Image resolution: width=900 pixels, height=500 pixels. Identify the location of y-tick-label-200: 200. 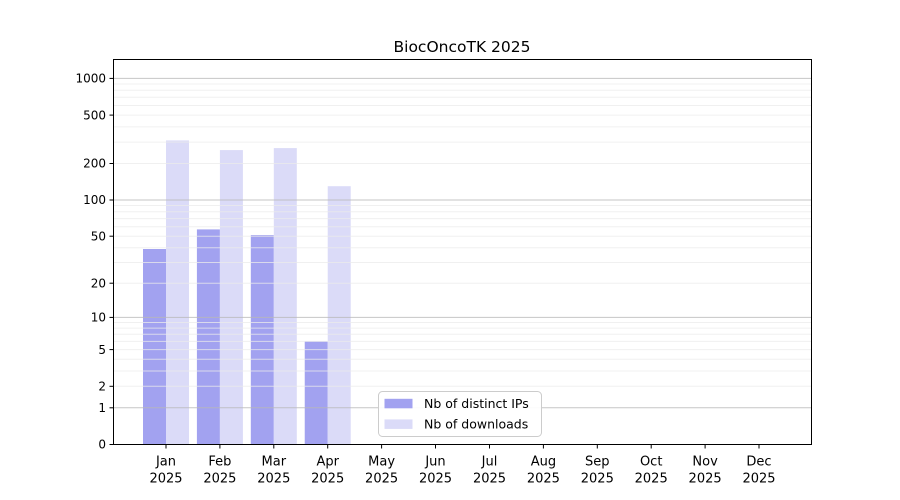
(94, 164).